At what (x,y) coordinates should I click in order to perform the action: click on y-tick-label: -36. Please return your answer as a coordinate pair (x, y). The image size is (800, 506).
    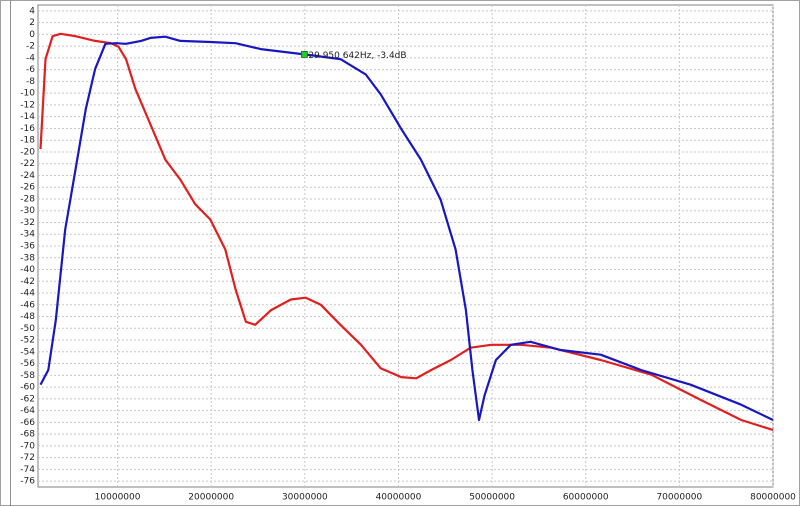
    Looking at the image, I should click on (27, 247).